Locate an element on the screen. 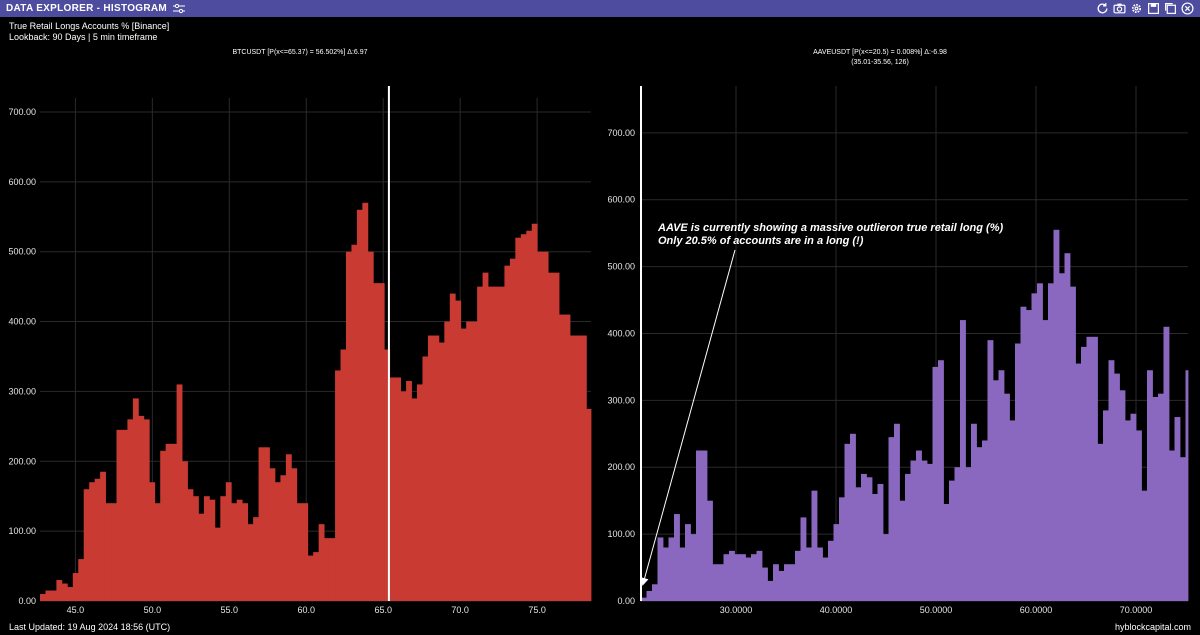  btc-y-tick-label: 500.00 is located at coordinates (22, 252).